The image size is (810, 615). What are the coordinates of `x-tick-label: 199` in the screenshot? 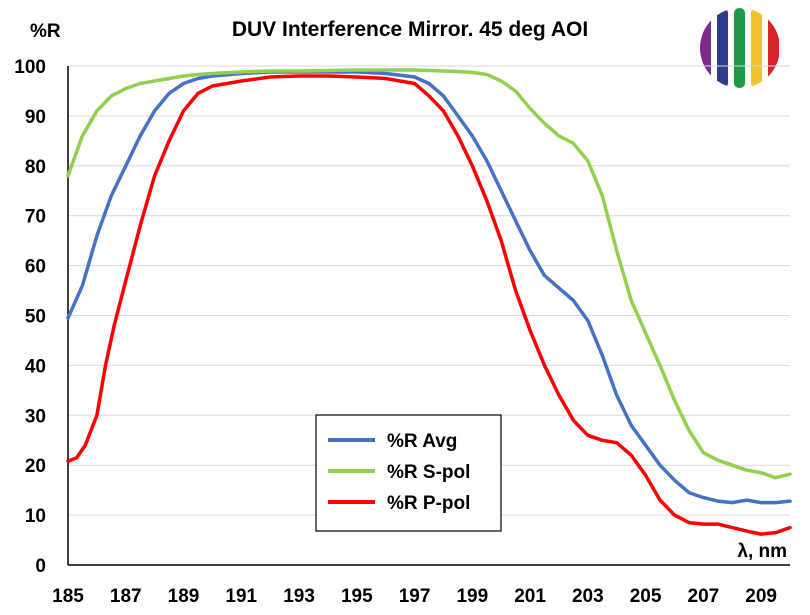 It's located at (472, 596).